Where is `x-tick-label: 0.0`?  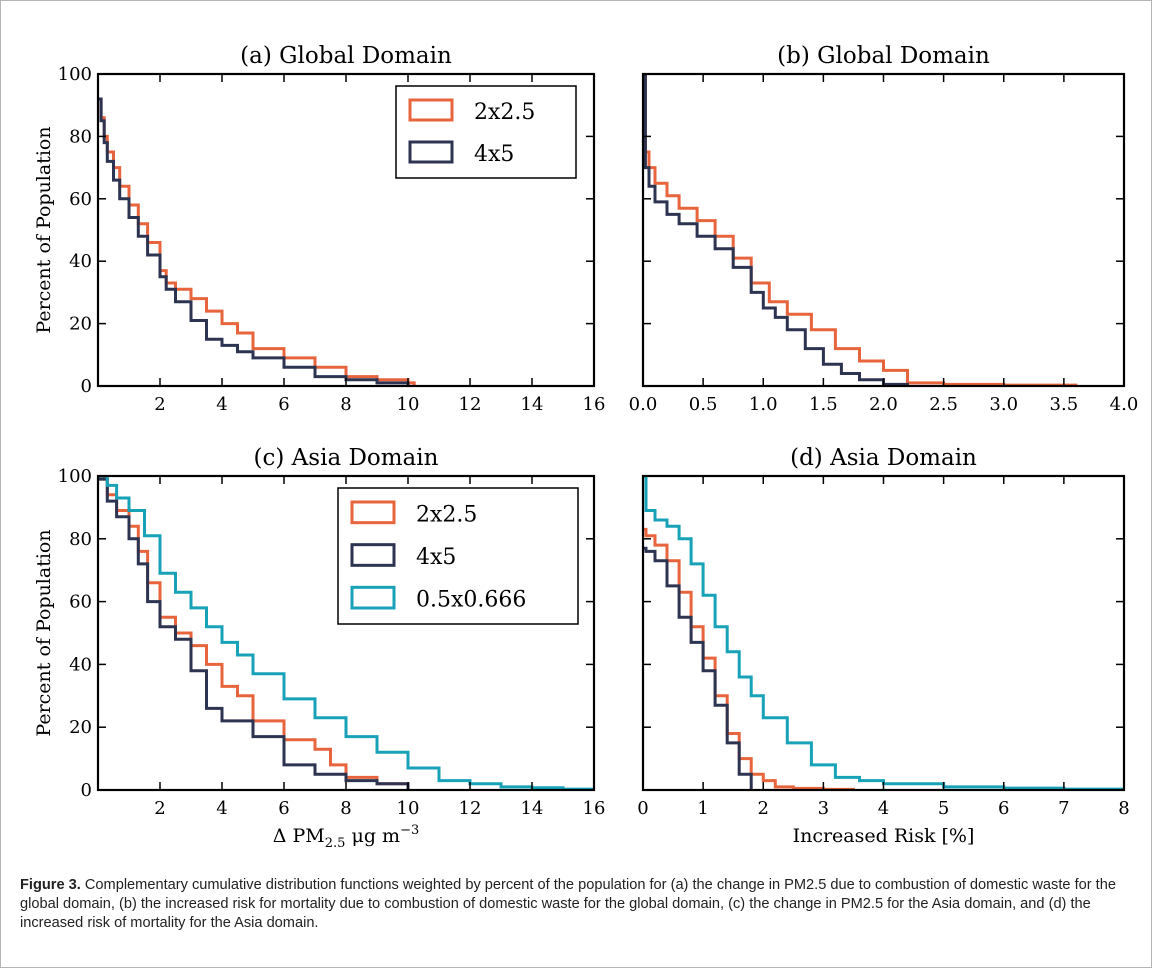
x-tick-label: 0.0 is located at coordinates (643, 404).